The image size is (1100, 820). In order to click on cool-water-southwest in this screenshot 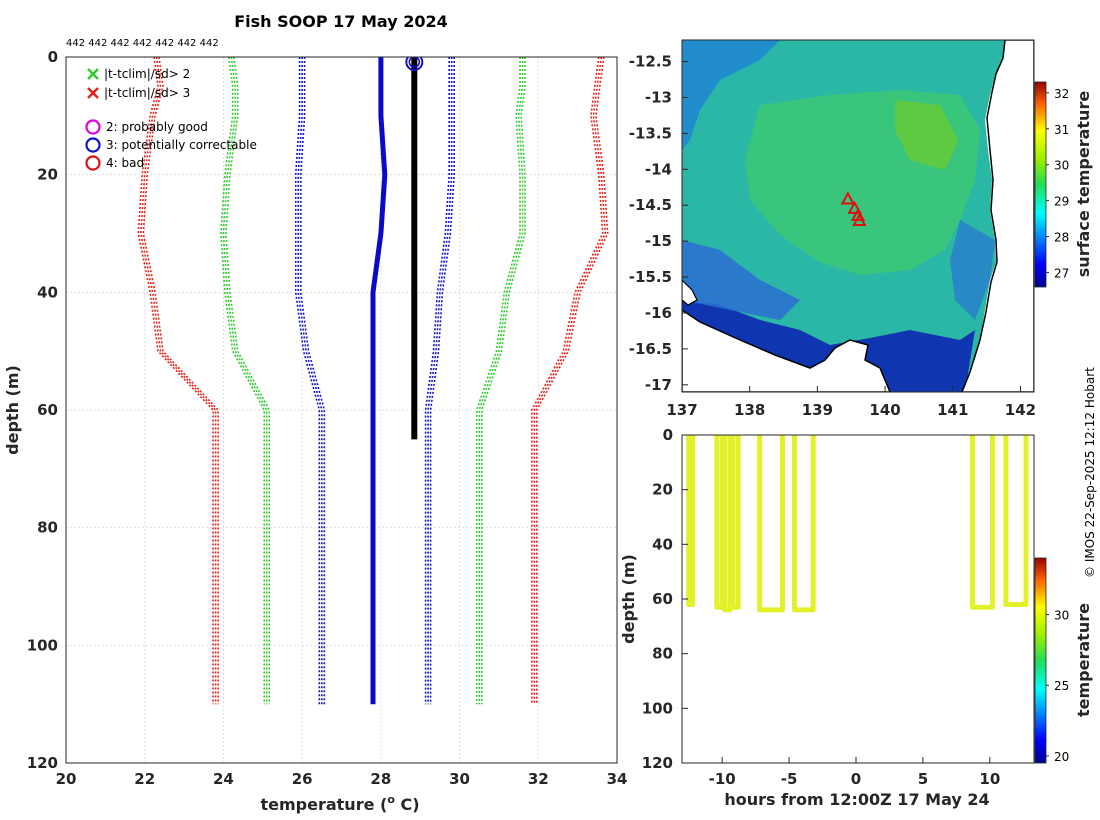, I will do `click(741, 280)`.